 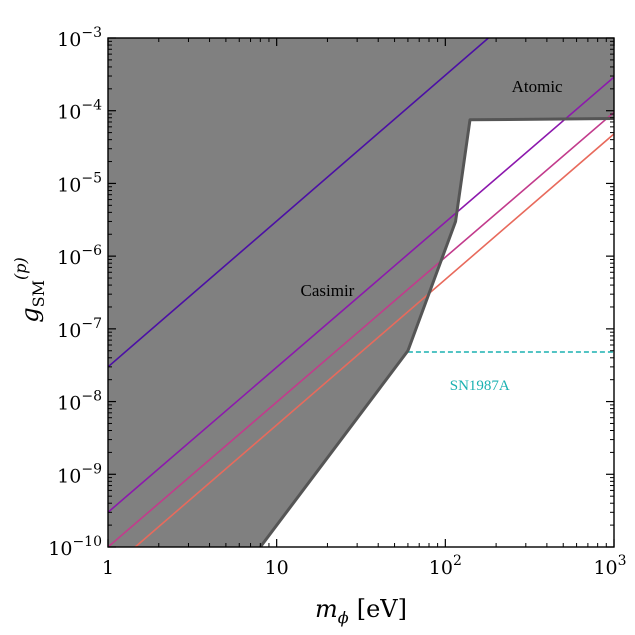 I want to click on y-tick-label-5: 10⁻⁶, so click(x=79, y=256).